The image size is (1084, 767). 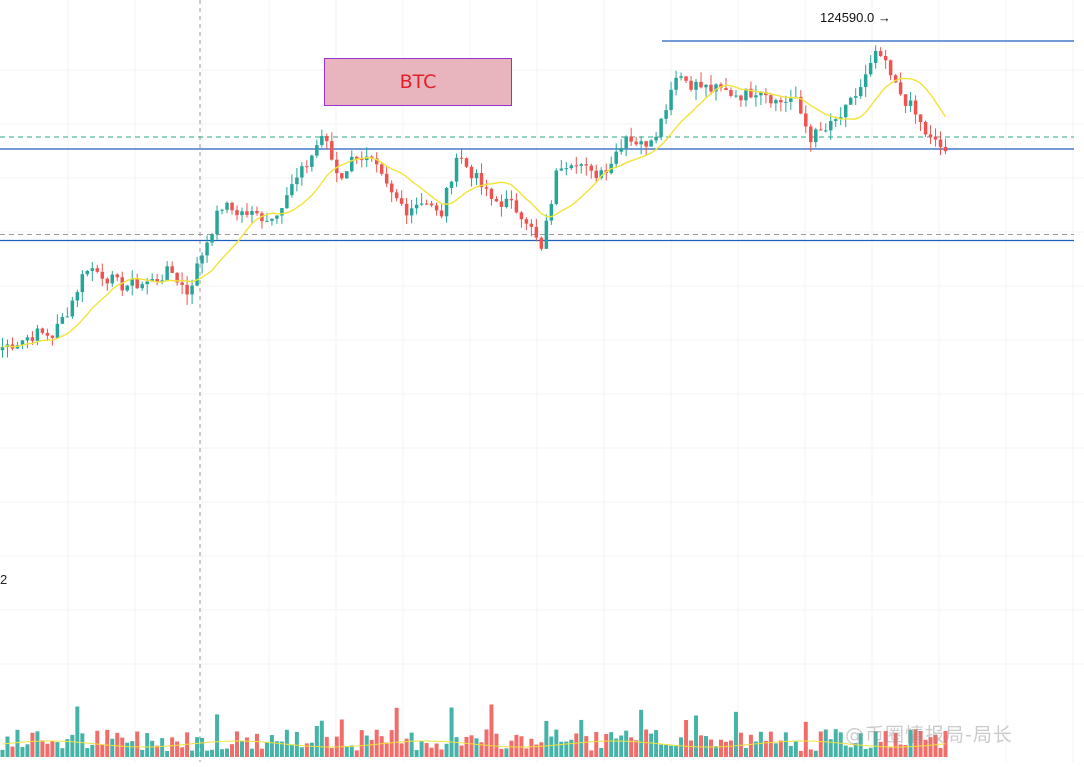 I want to click on symbol-label-box: BTC, so click(x=418, y=82).